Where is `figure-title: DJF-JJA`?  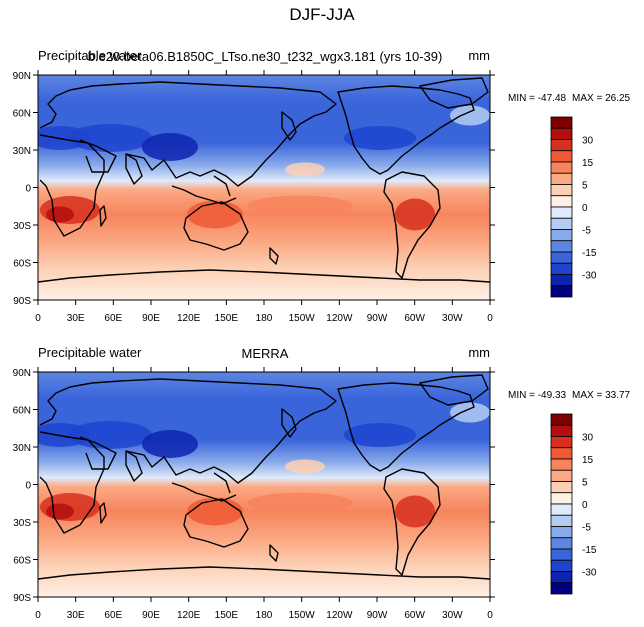
figure-title: DJF-JJA is located at coordinates (322, 14).